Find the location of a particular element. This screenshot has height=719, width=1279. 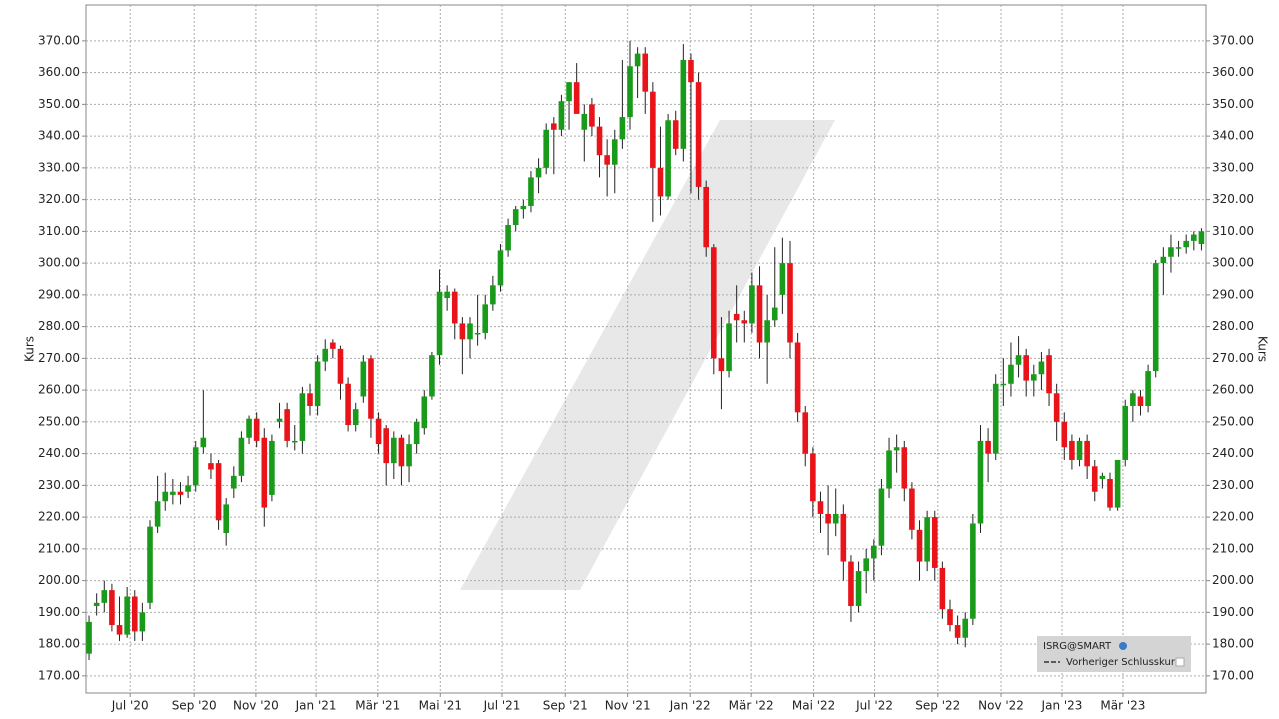

y-tick-label-right: 230.00 is located at coordinates (1233, 485).